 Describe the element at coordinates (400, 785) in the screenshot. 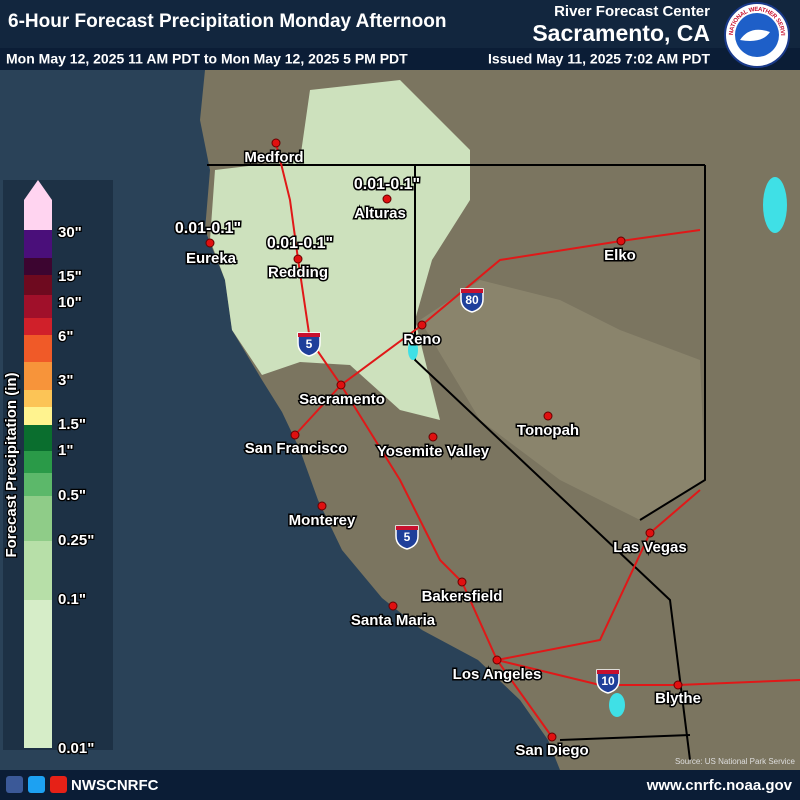

I see `footer-bar` at that location.